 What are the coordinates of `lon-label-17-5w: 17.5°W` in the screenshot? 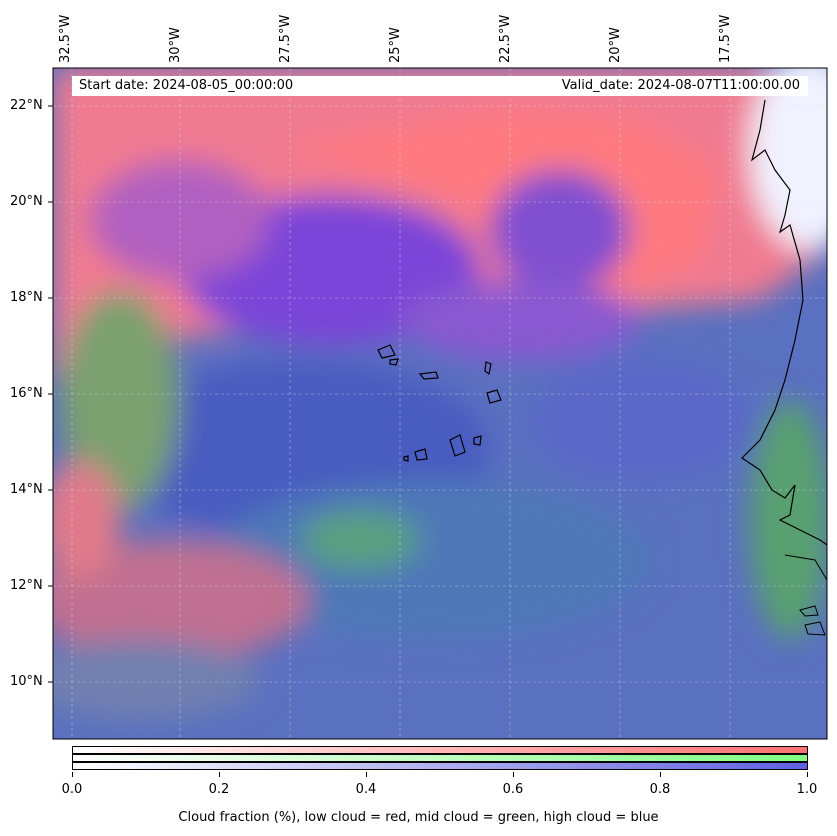 It's located at (725, 38).